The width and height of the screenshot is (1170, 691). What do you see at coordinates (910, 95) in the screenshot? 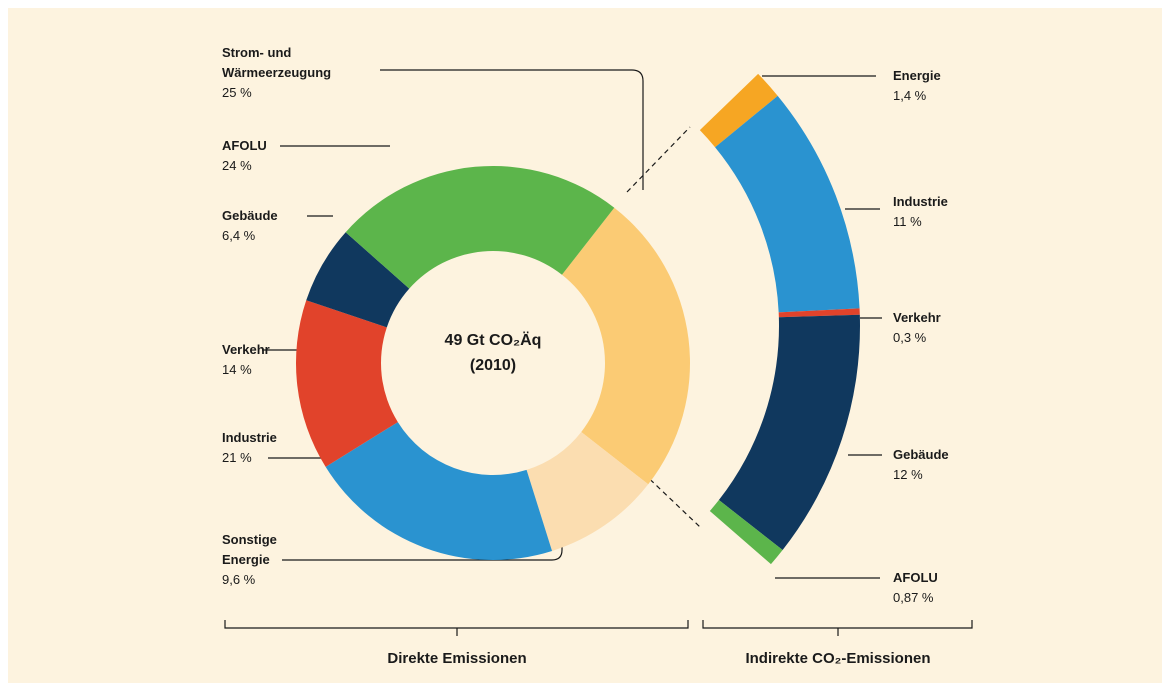
I see `value-label: 1,4 %` at bounding box center [910, 95].